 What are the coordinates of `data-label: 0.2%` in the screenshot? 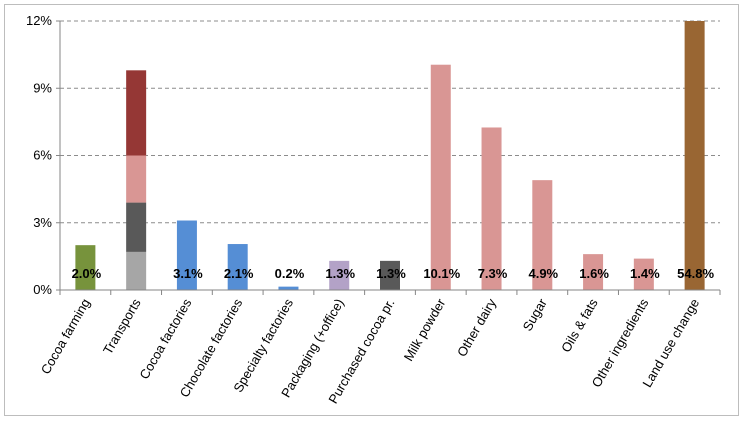 It's located at (290, 273).